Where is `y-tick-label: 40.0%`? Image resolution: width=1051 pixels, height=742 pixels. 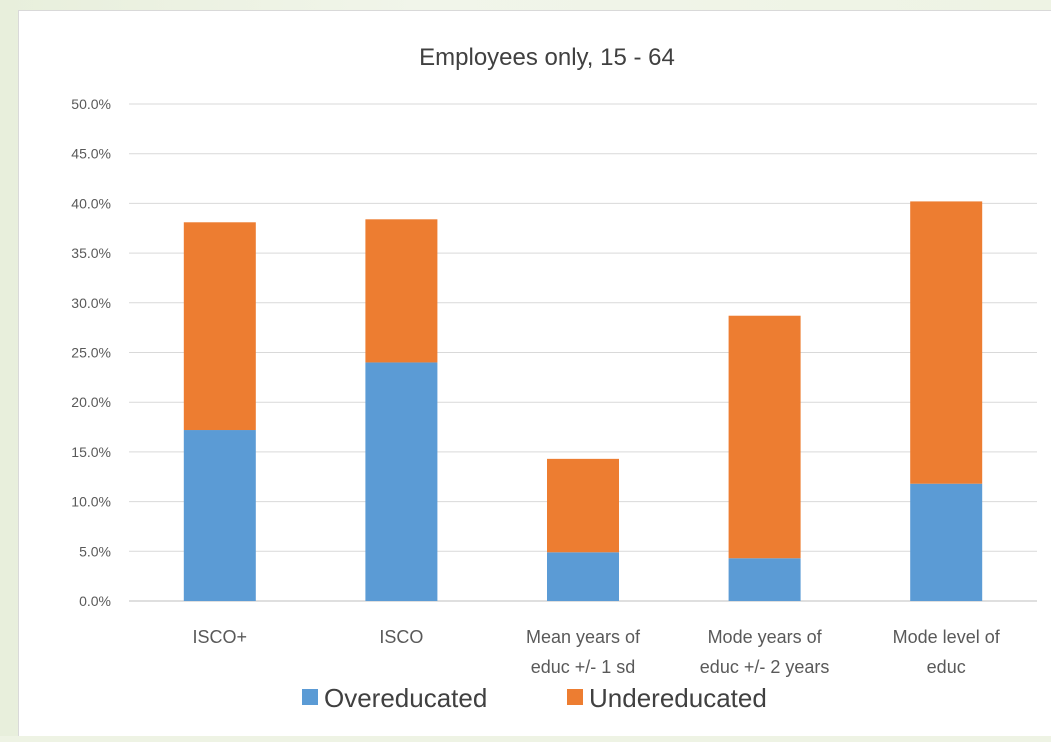 y-tick-label: 40.0% is located at coordinates (91, 203).